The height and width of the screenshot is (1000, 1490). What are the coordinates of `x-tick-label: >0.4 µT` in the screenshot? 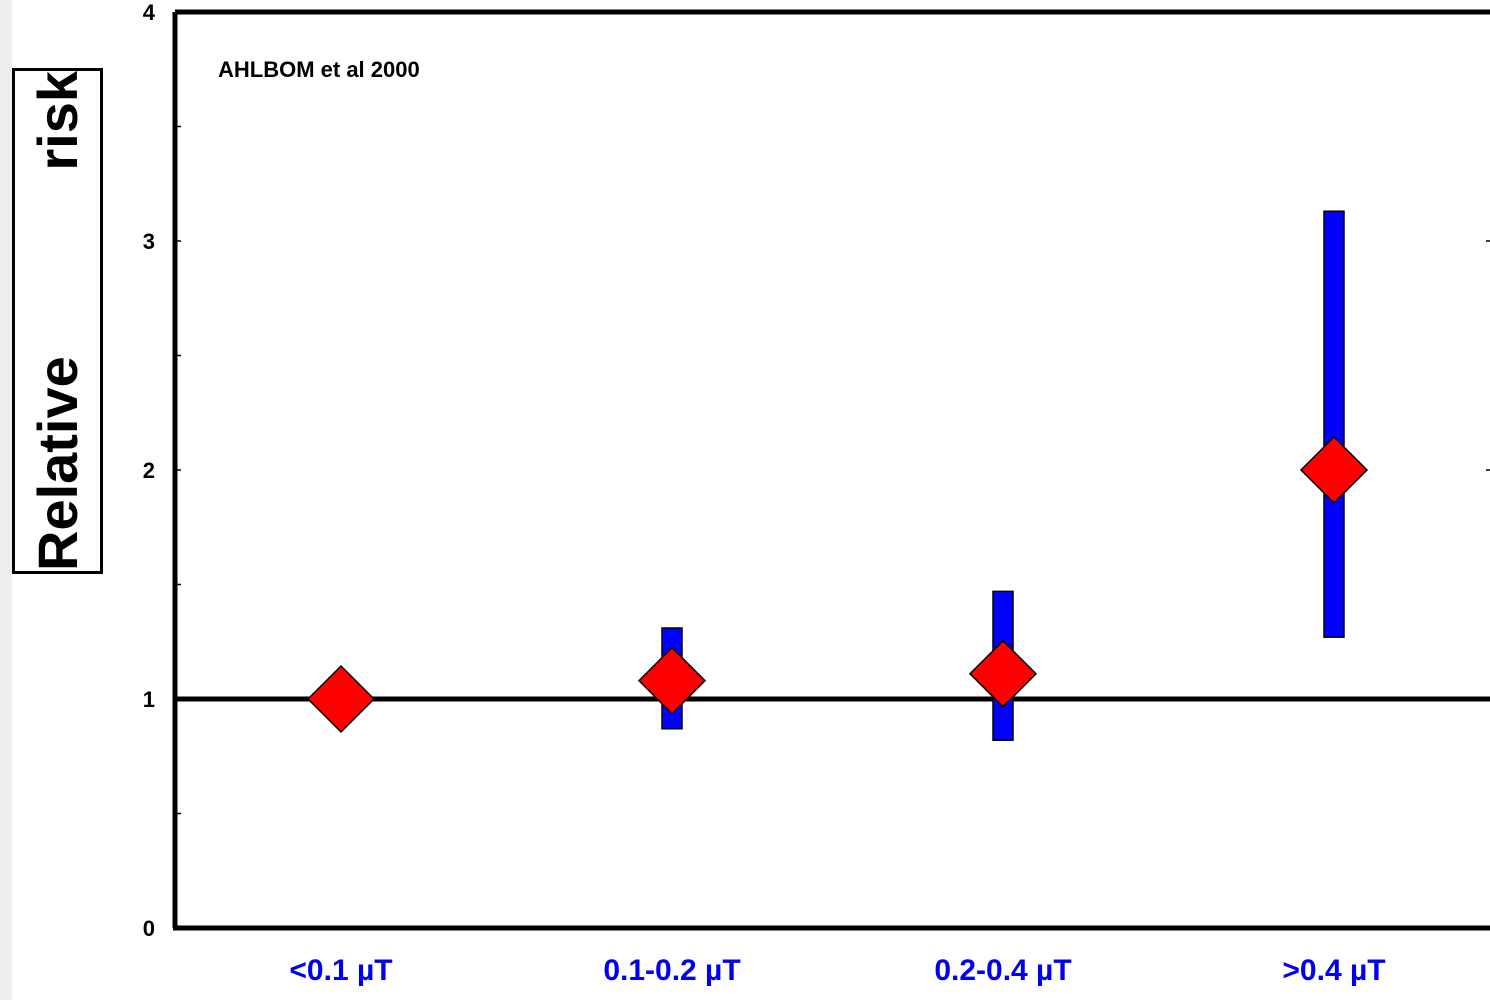 It's located at (1333, 970).